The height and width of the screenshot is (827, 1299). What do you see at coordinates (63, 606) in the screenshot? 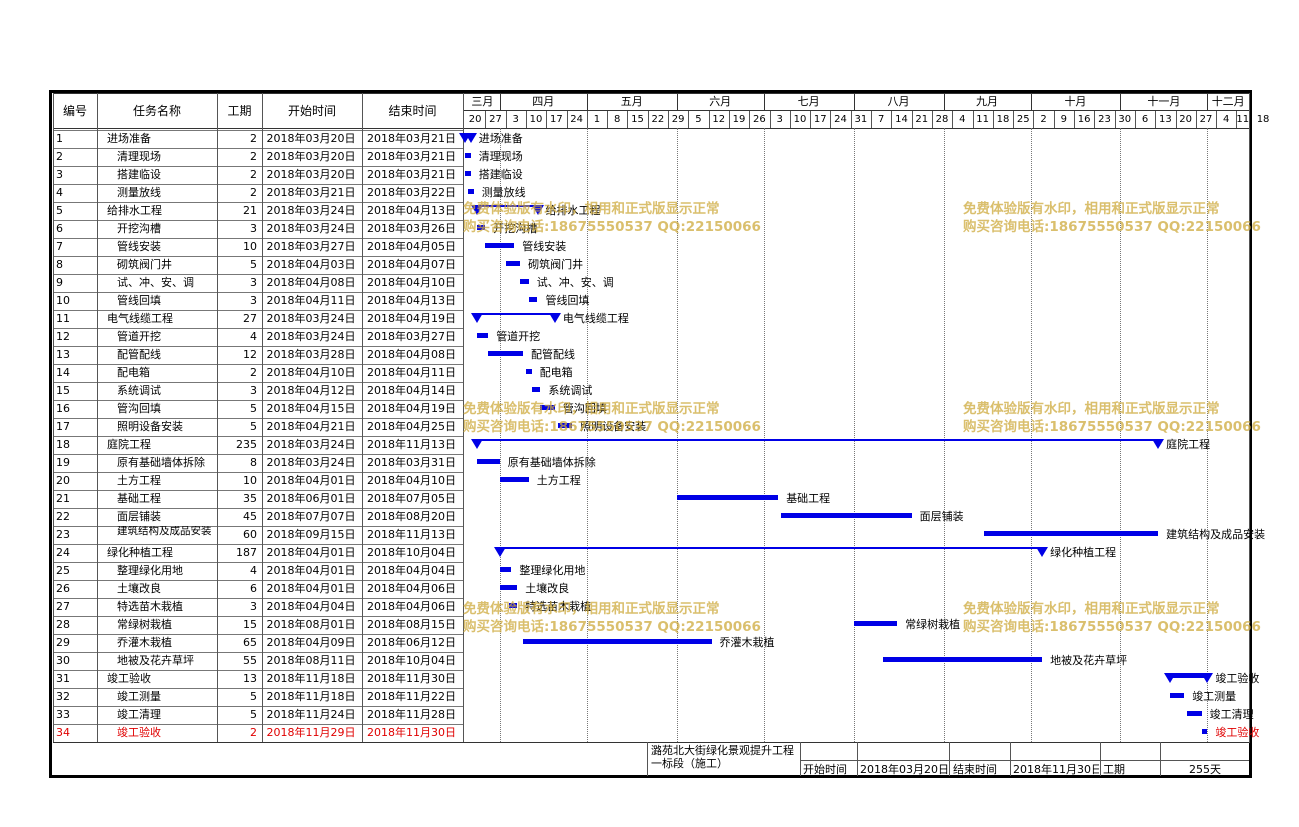
I see `cell-id: 27` at bounding box center [63, 606].